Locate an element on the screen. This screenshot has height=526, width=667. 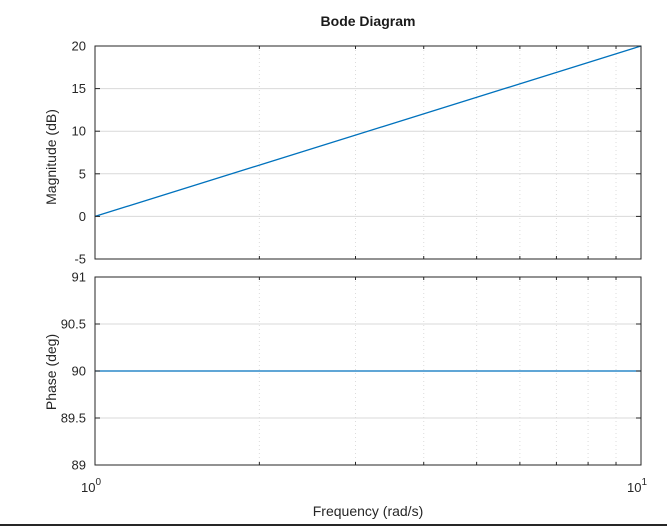
x-tick-exponent: 1 is located at coordinates (644, 482).